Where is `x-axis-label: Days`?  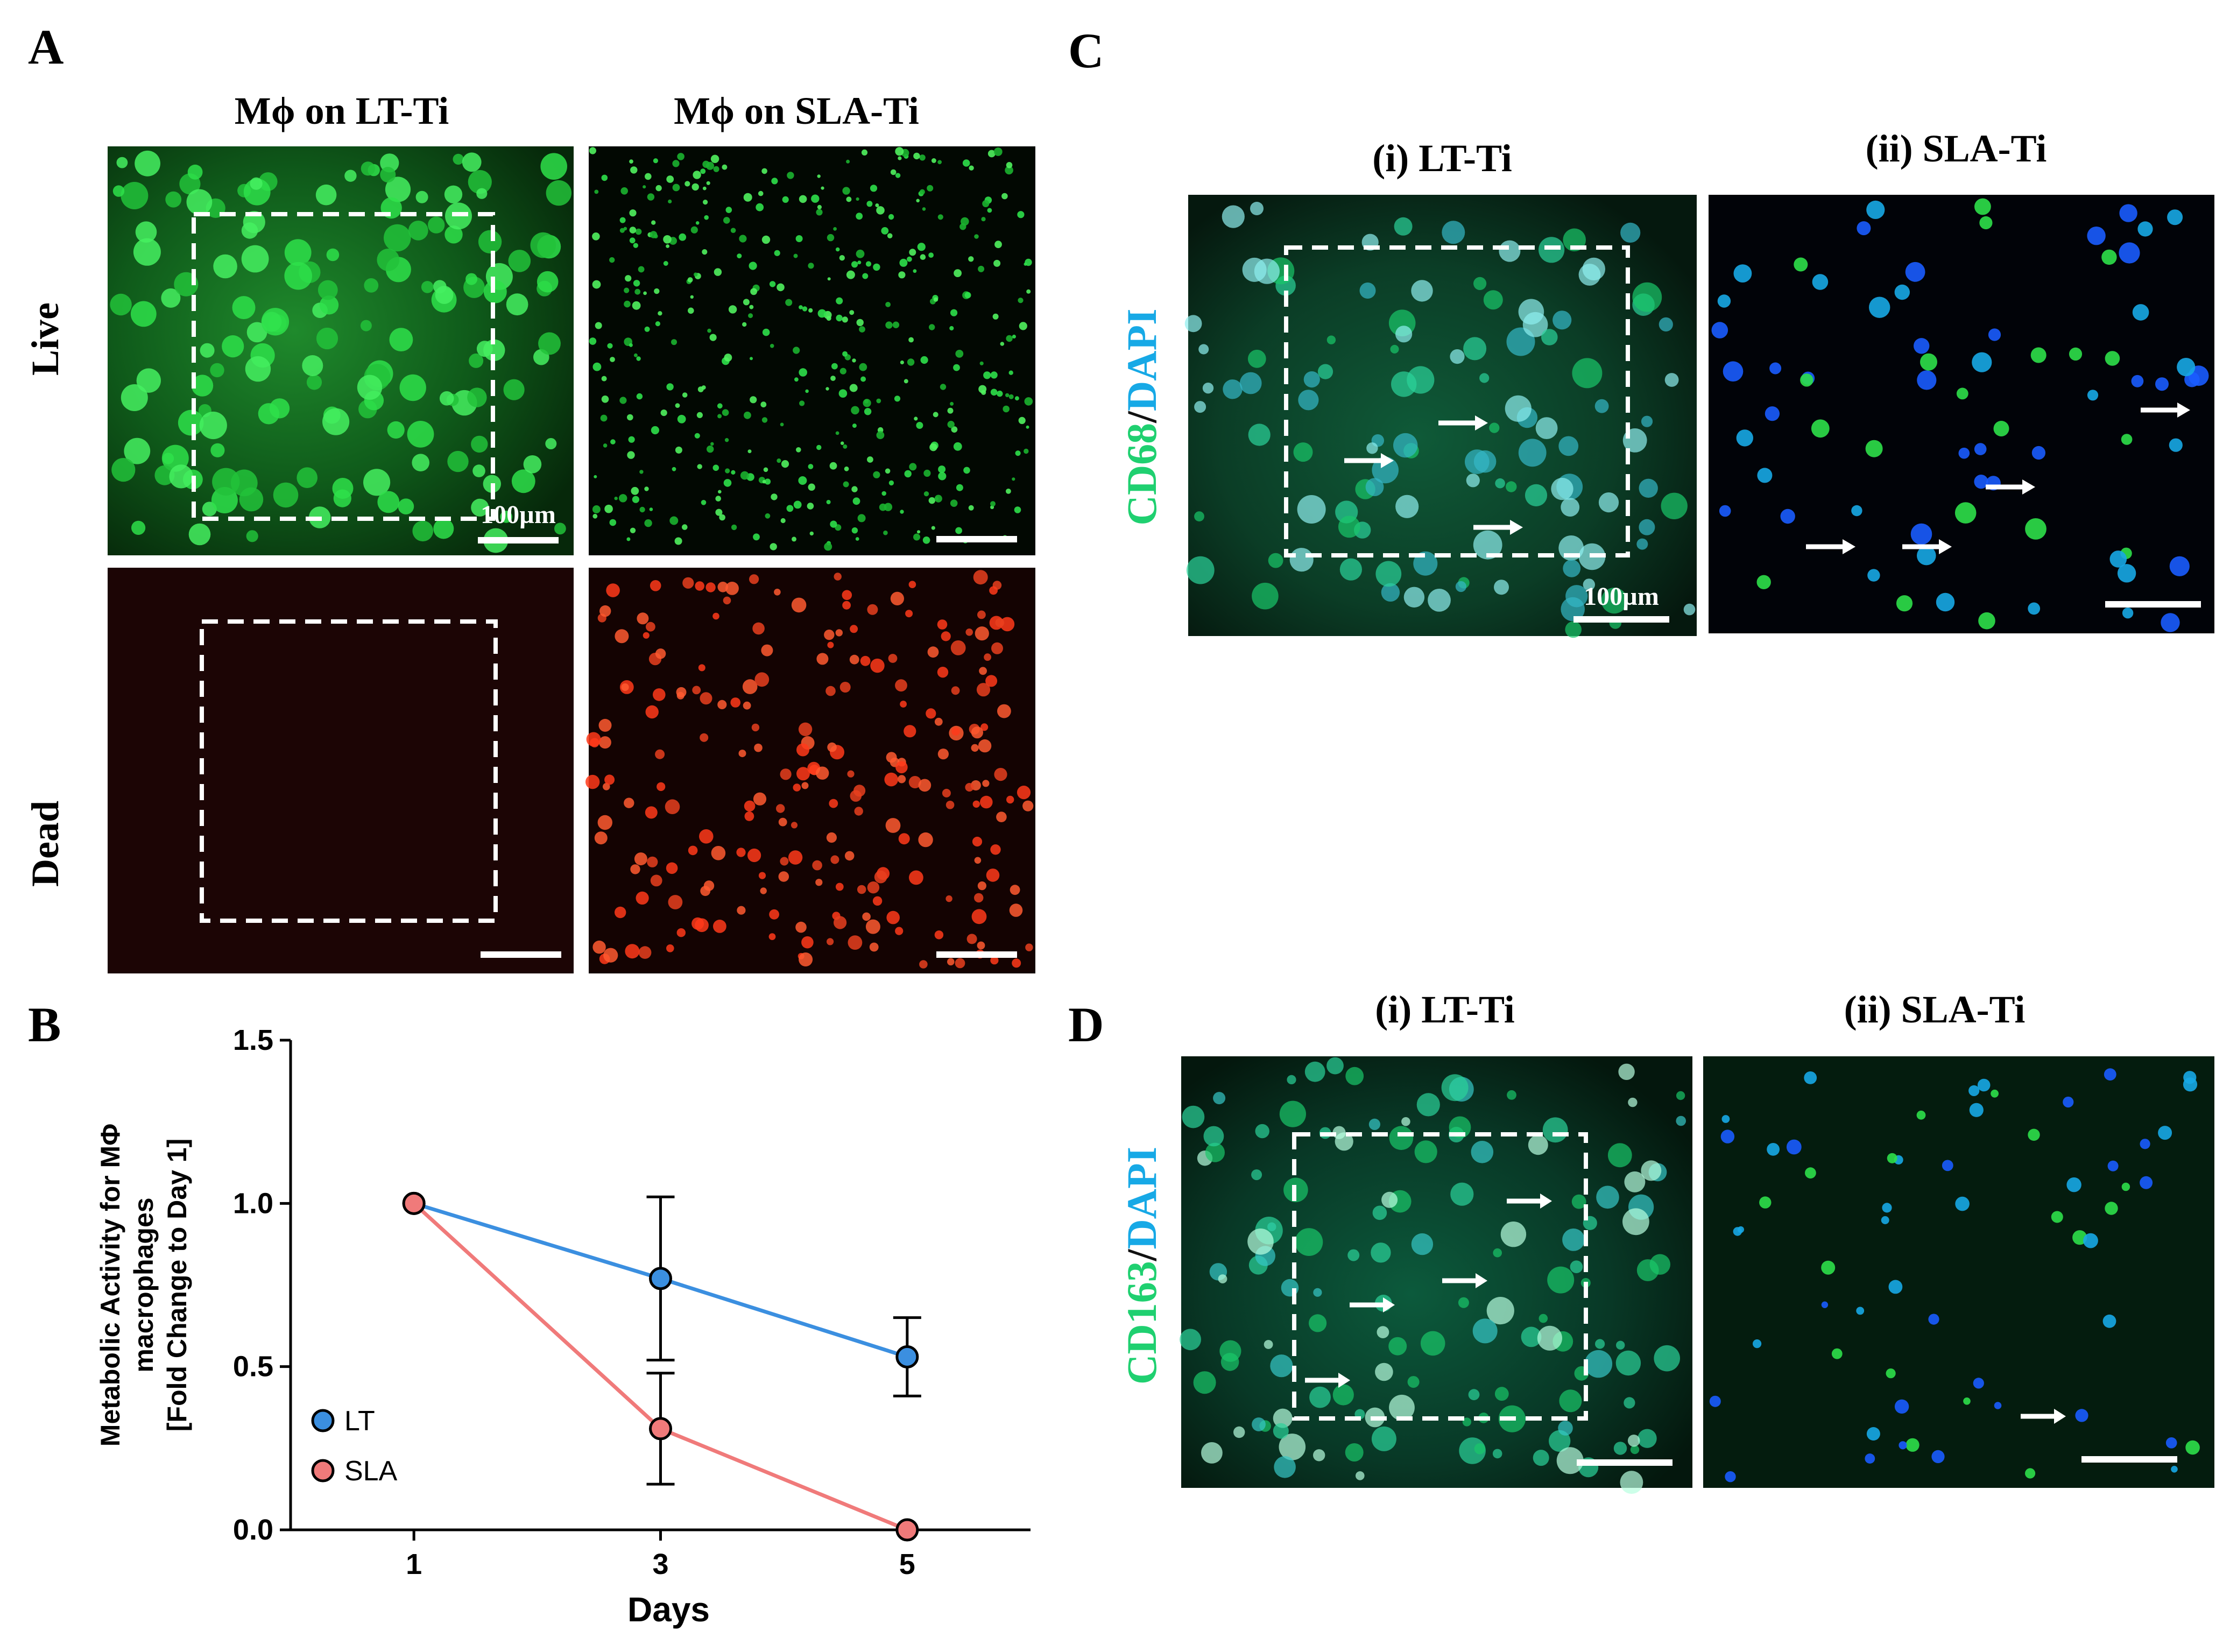
x-axis-label: Days is located at coordinates (668, 1609).